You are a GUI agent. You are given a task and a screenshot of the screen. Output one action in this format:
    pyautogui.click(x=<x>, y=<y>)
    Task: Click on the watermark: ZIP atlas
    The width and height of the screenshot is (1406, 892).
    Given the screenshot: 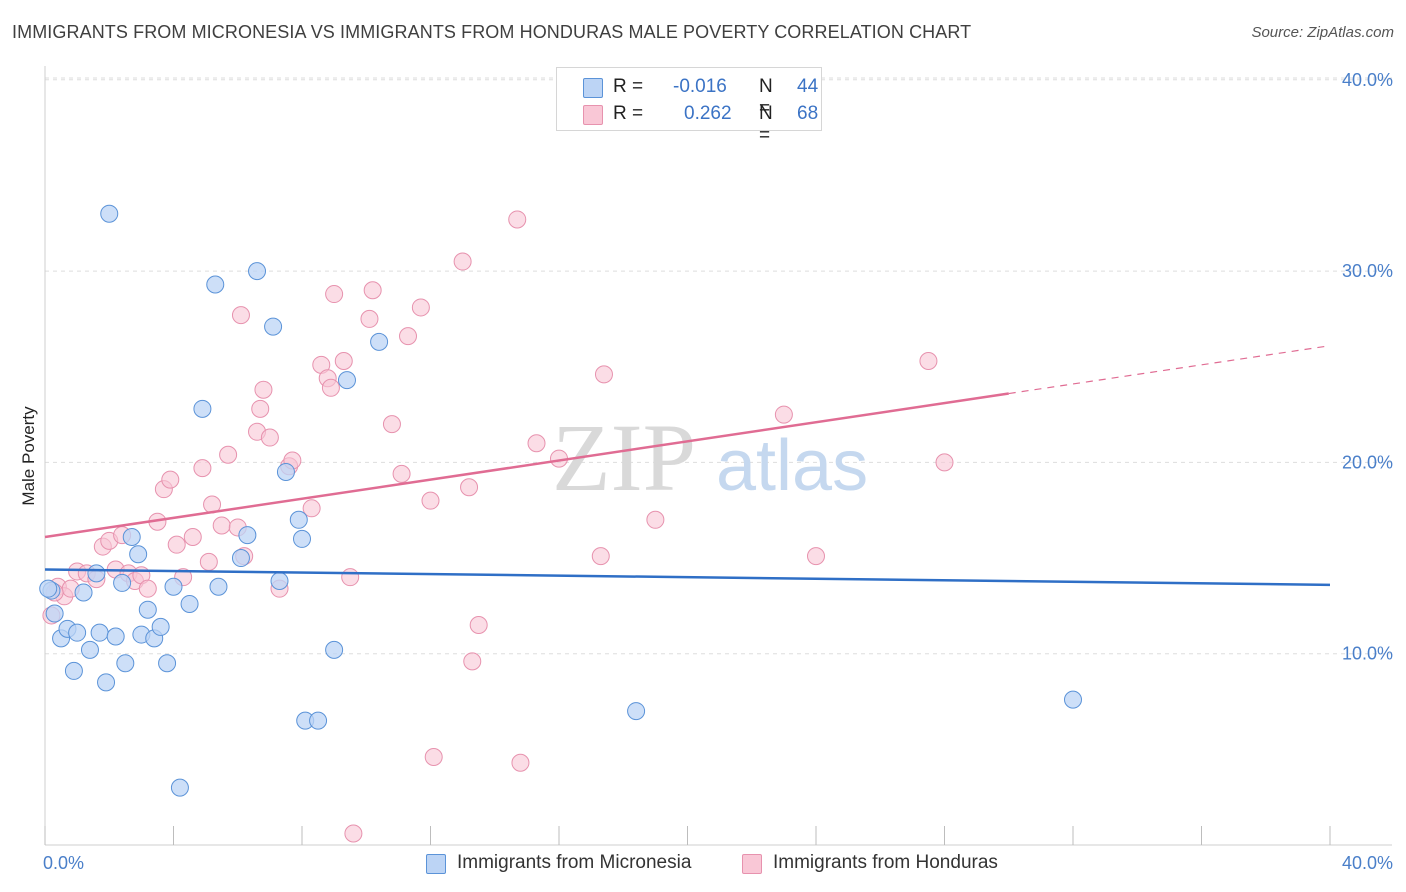 What is the action you would take?
    pyautogui.click(x=710, y=457)
    